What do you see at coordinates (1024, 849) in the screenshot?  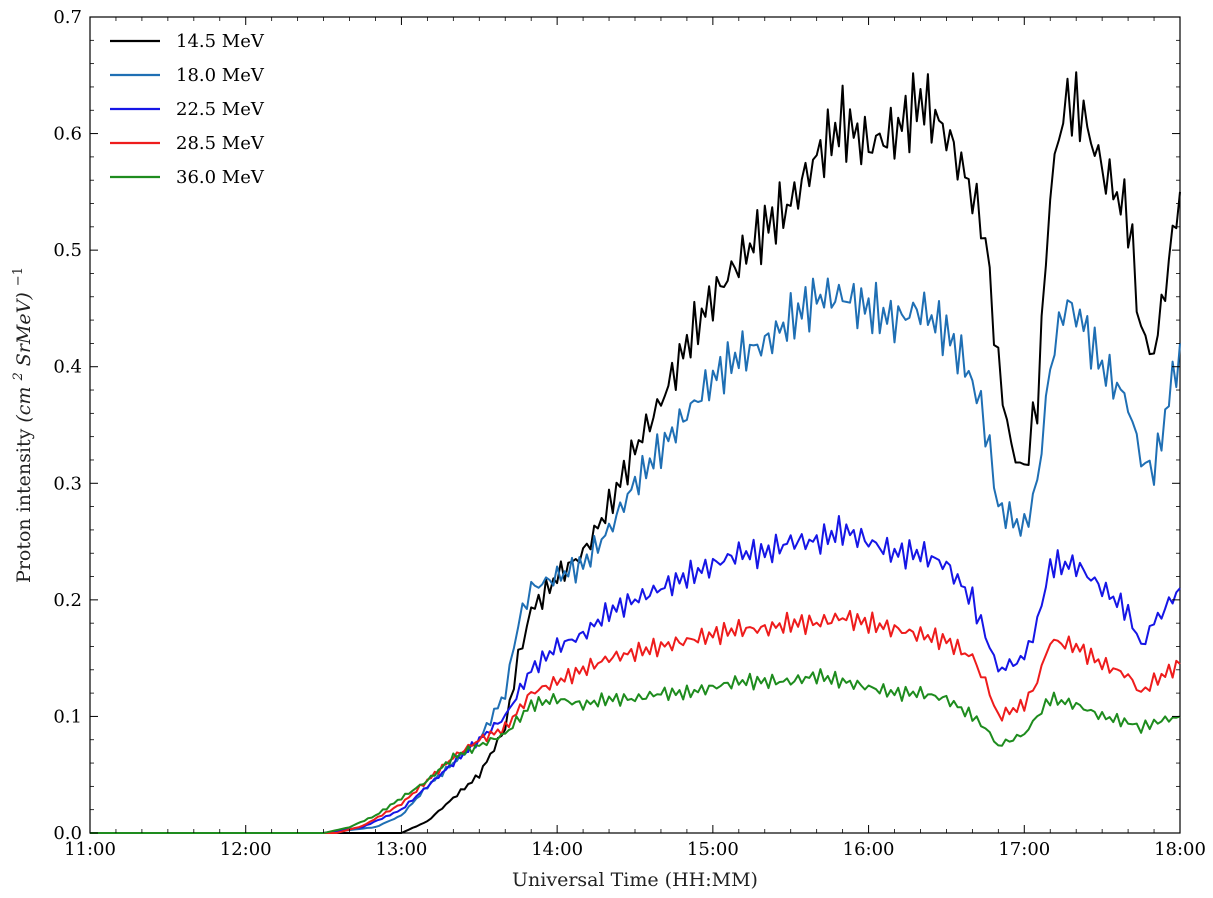 I see `x-tick-label: 17:00` at bounding box center [1024, 849].